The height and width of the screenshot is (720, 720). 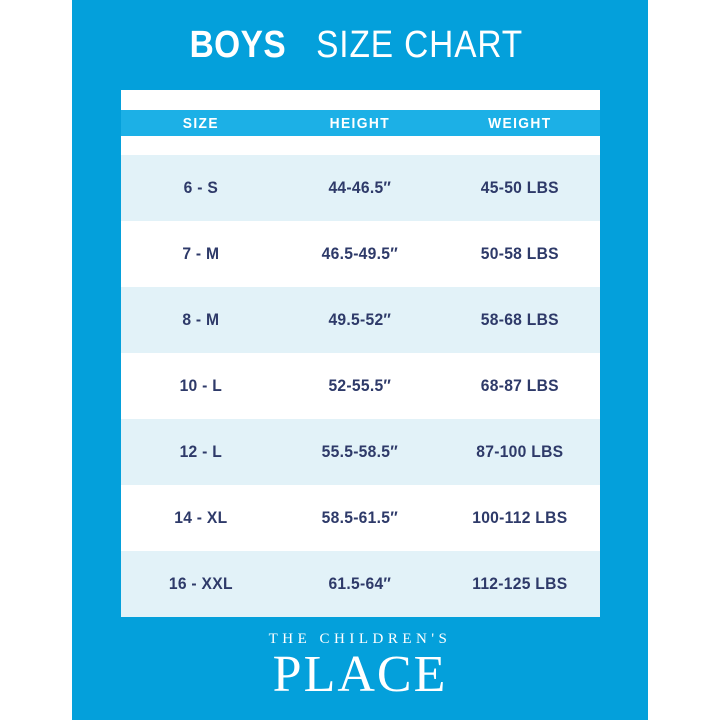 I want to click on table-row: 14 - XL 58.5-61.5″ 100-112 LBS, so click(x=360, y=518).